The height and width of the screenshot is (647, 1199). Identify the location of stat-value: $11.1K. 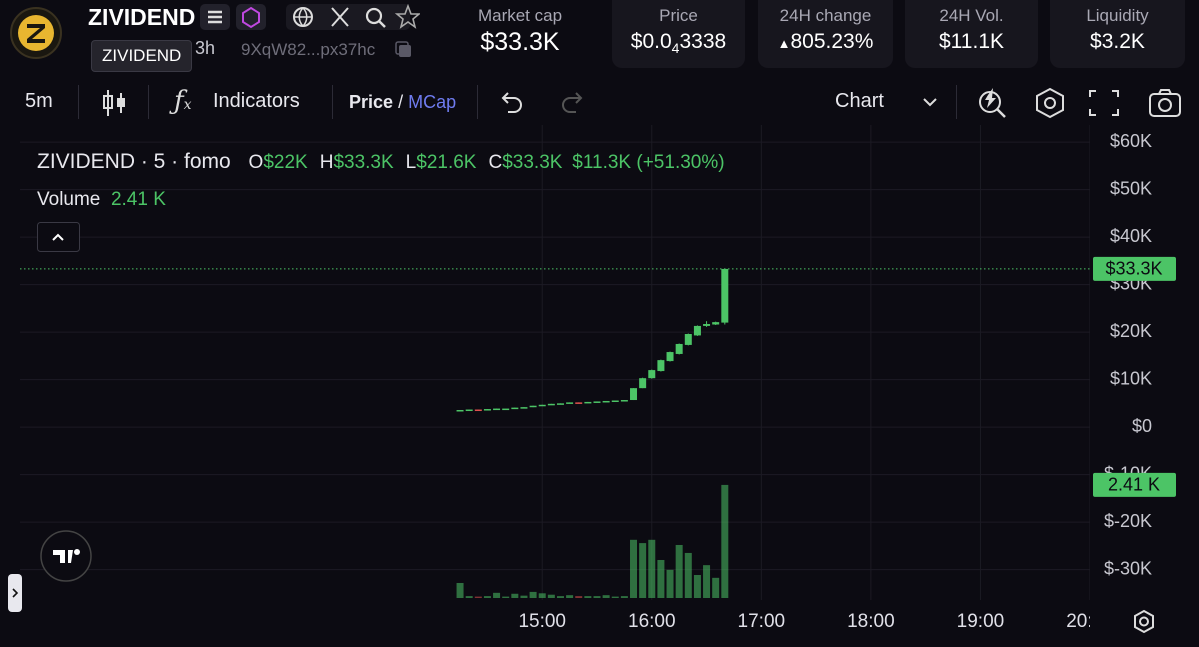
(971, 41).